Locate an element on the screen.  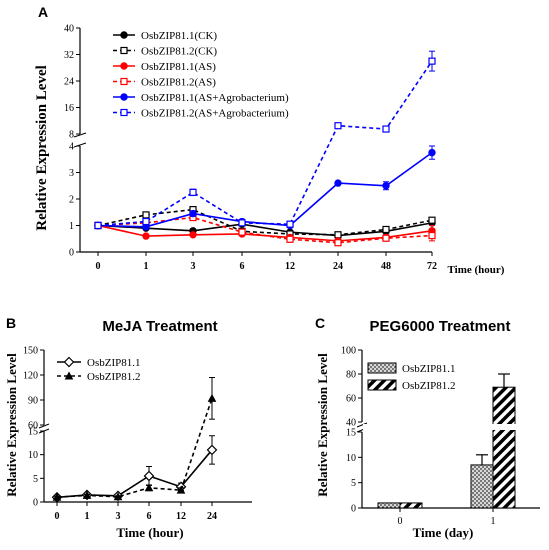
legend-entry: OsbZIP81.1(AS) is located at coordinates (164, 67).